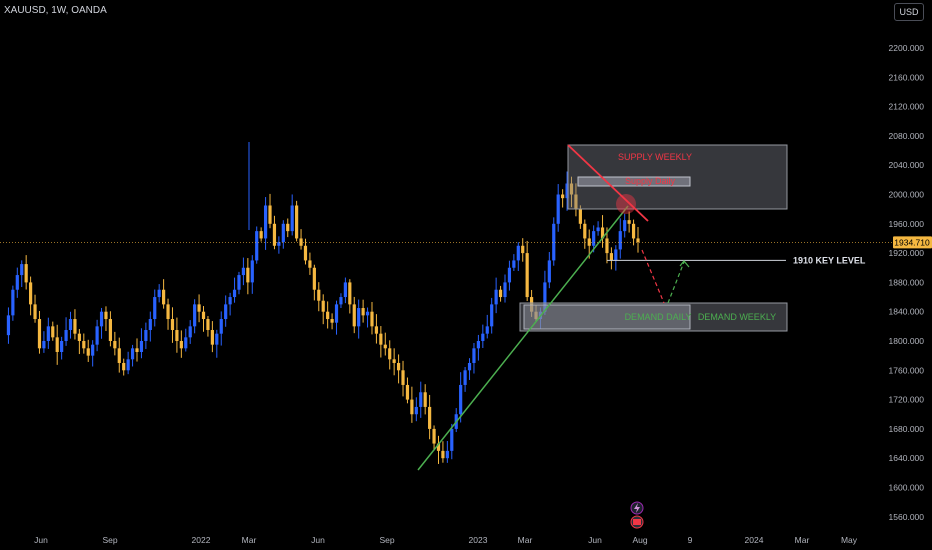 The image size is (932, 550). I want to click on last-price-text: 1934.710, so click(912, 242).